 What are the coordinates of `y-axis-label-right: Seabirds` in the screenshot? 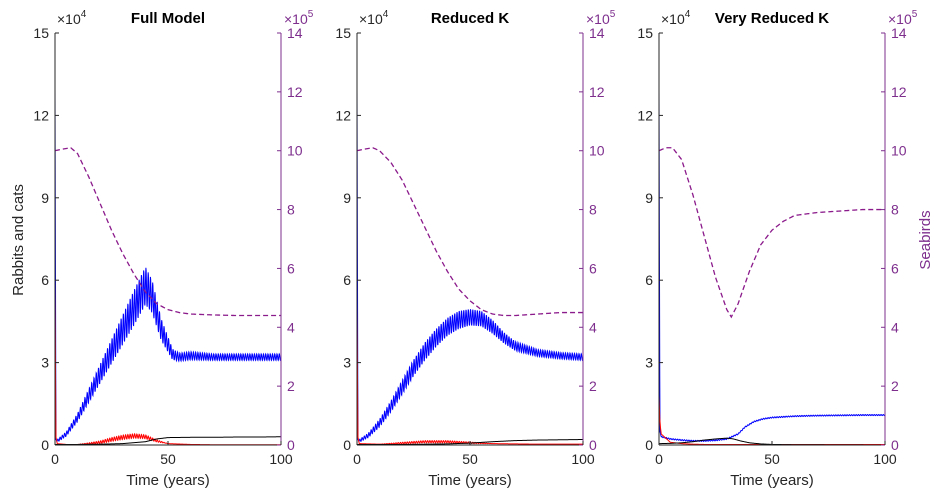 It's located at (925, 239).